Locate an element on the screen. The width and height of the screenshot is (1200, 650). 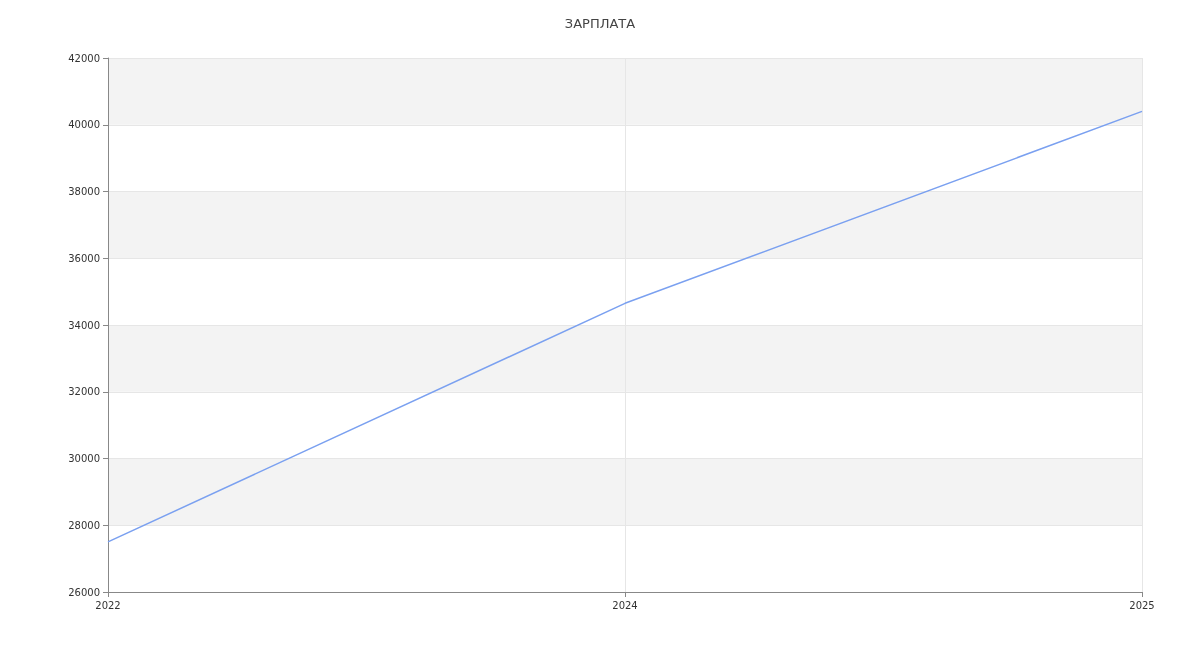
y-tick-label: 30000 is located at coordinates (84, 458).